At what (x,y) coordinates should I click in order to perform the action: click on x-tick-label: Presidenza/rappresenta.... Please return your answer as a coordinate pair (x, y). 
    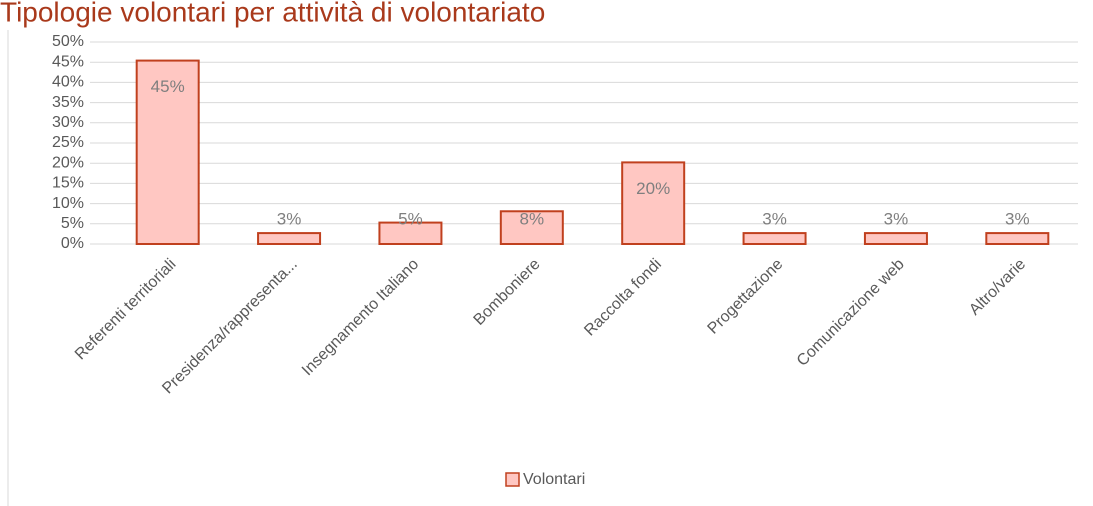
    Looking at the image, I should click on (230, 327).